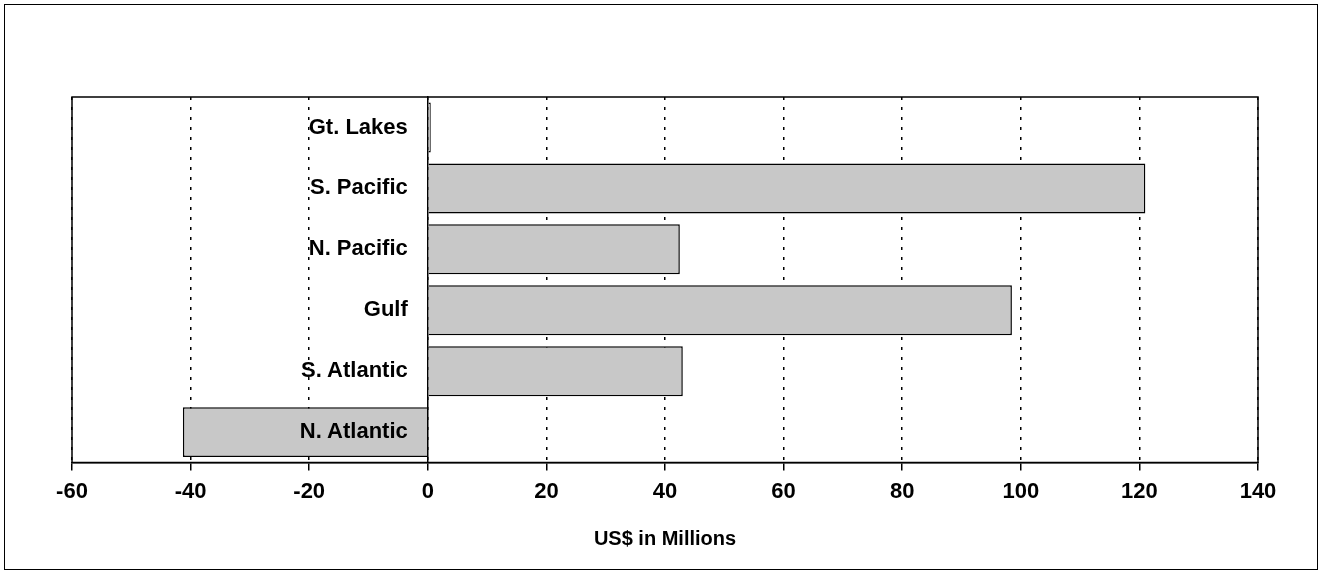 This screenshot has height=575, width=1324. Describe the element at coordinates (190, 490) in the screenshot. I see `x-tick-label: -40` at that location.